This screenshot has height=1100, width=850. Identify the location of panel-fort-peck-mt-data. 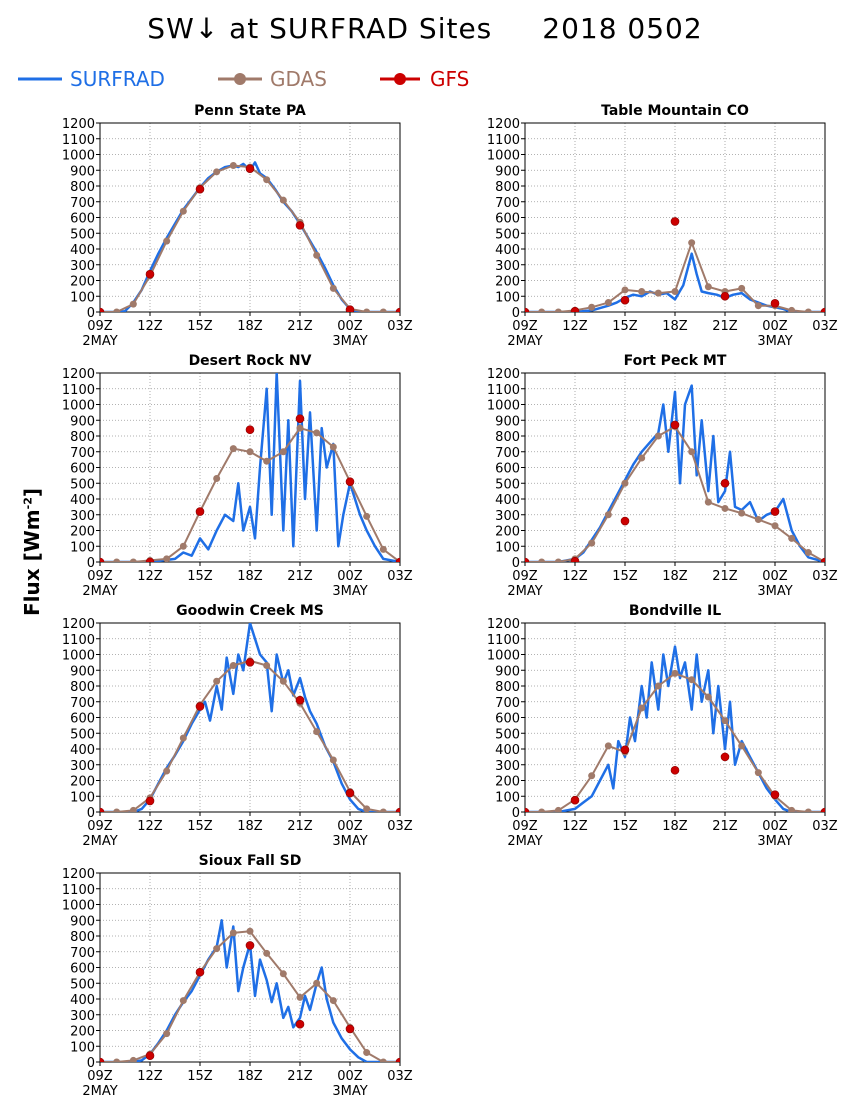
(675, 473).